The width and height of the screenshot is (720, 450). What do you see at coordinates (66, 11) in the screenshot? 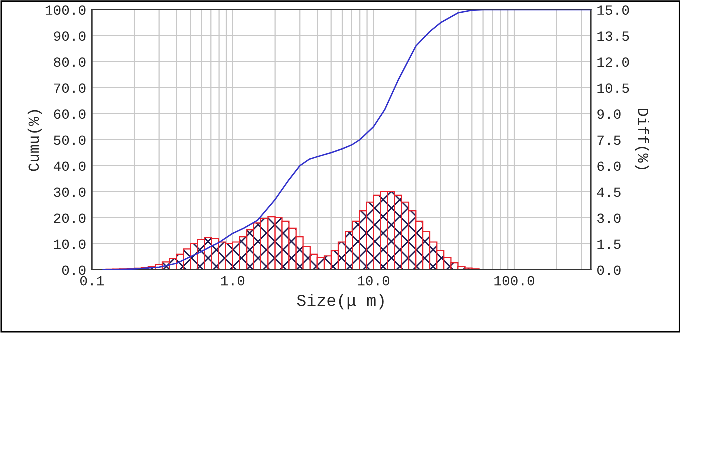
I see `y-tick-label: 100.0` at bounding box center [66, 11].